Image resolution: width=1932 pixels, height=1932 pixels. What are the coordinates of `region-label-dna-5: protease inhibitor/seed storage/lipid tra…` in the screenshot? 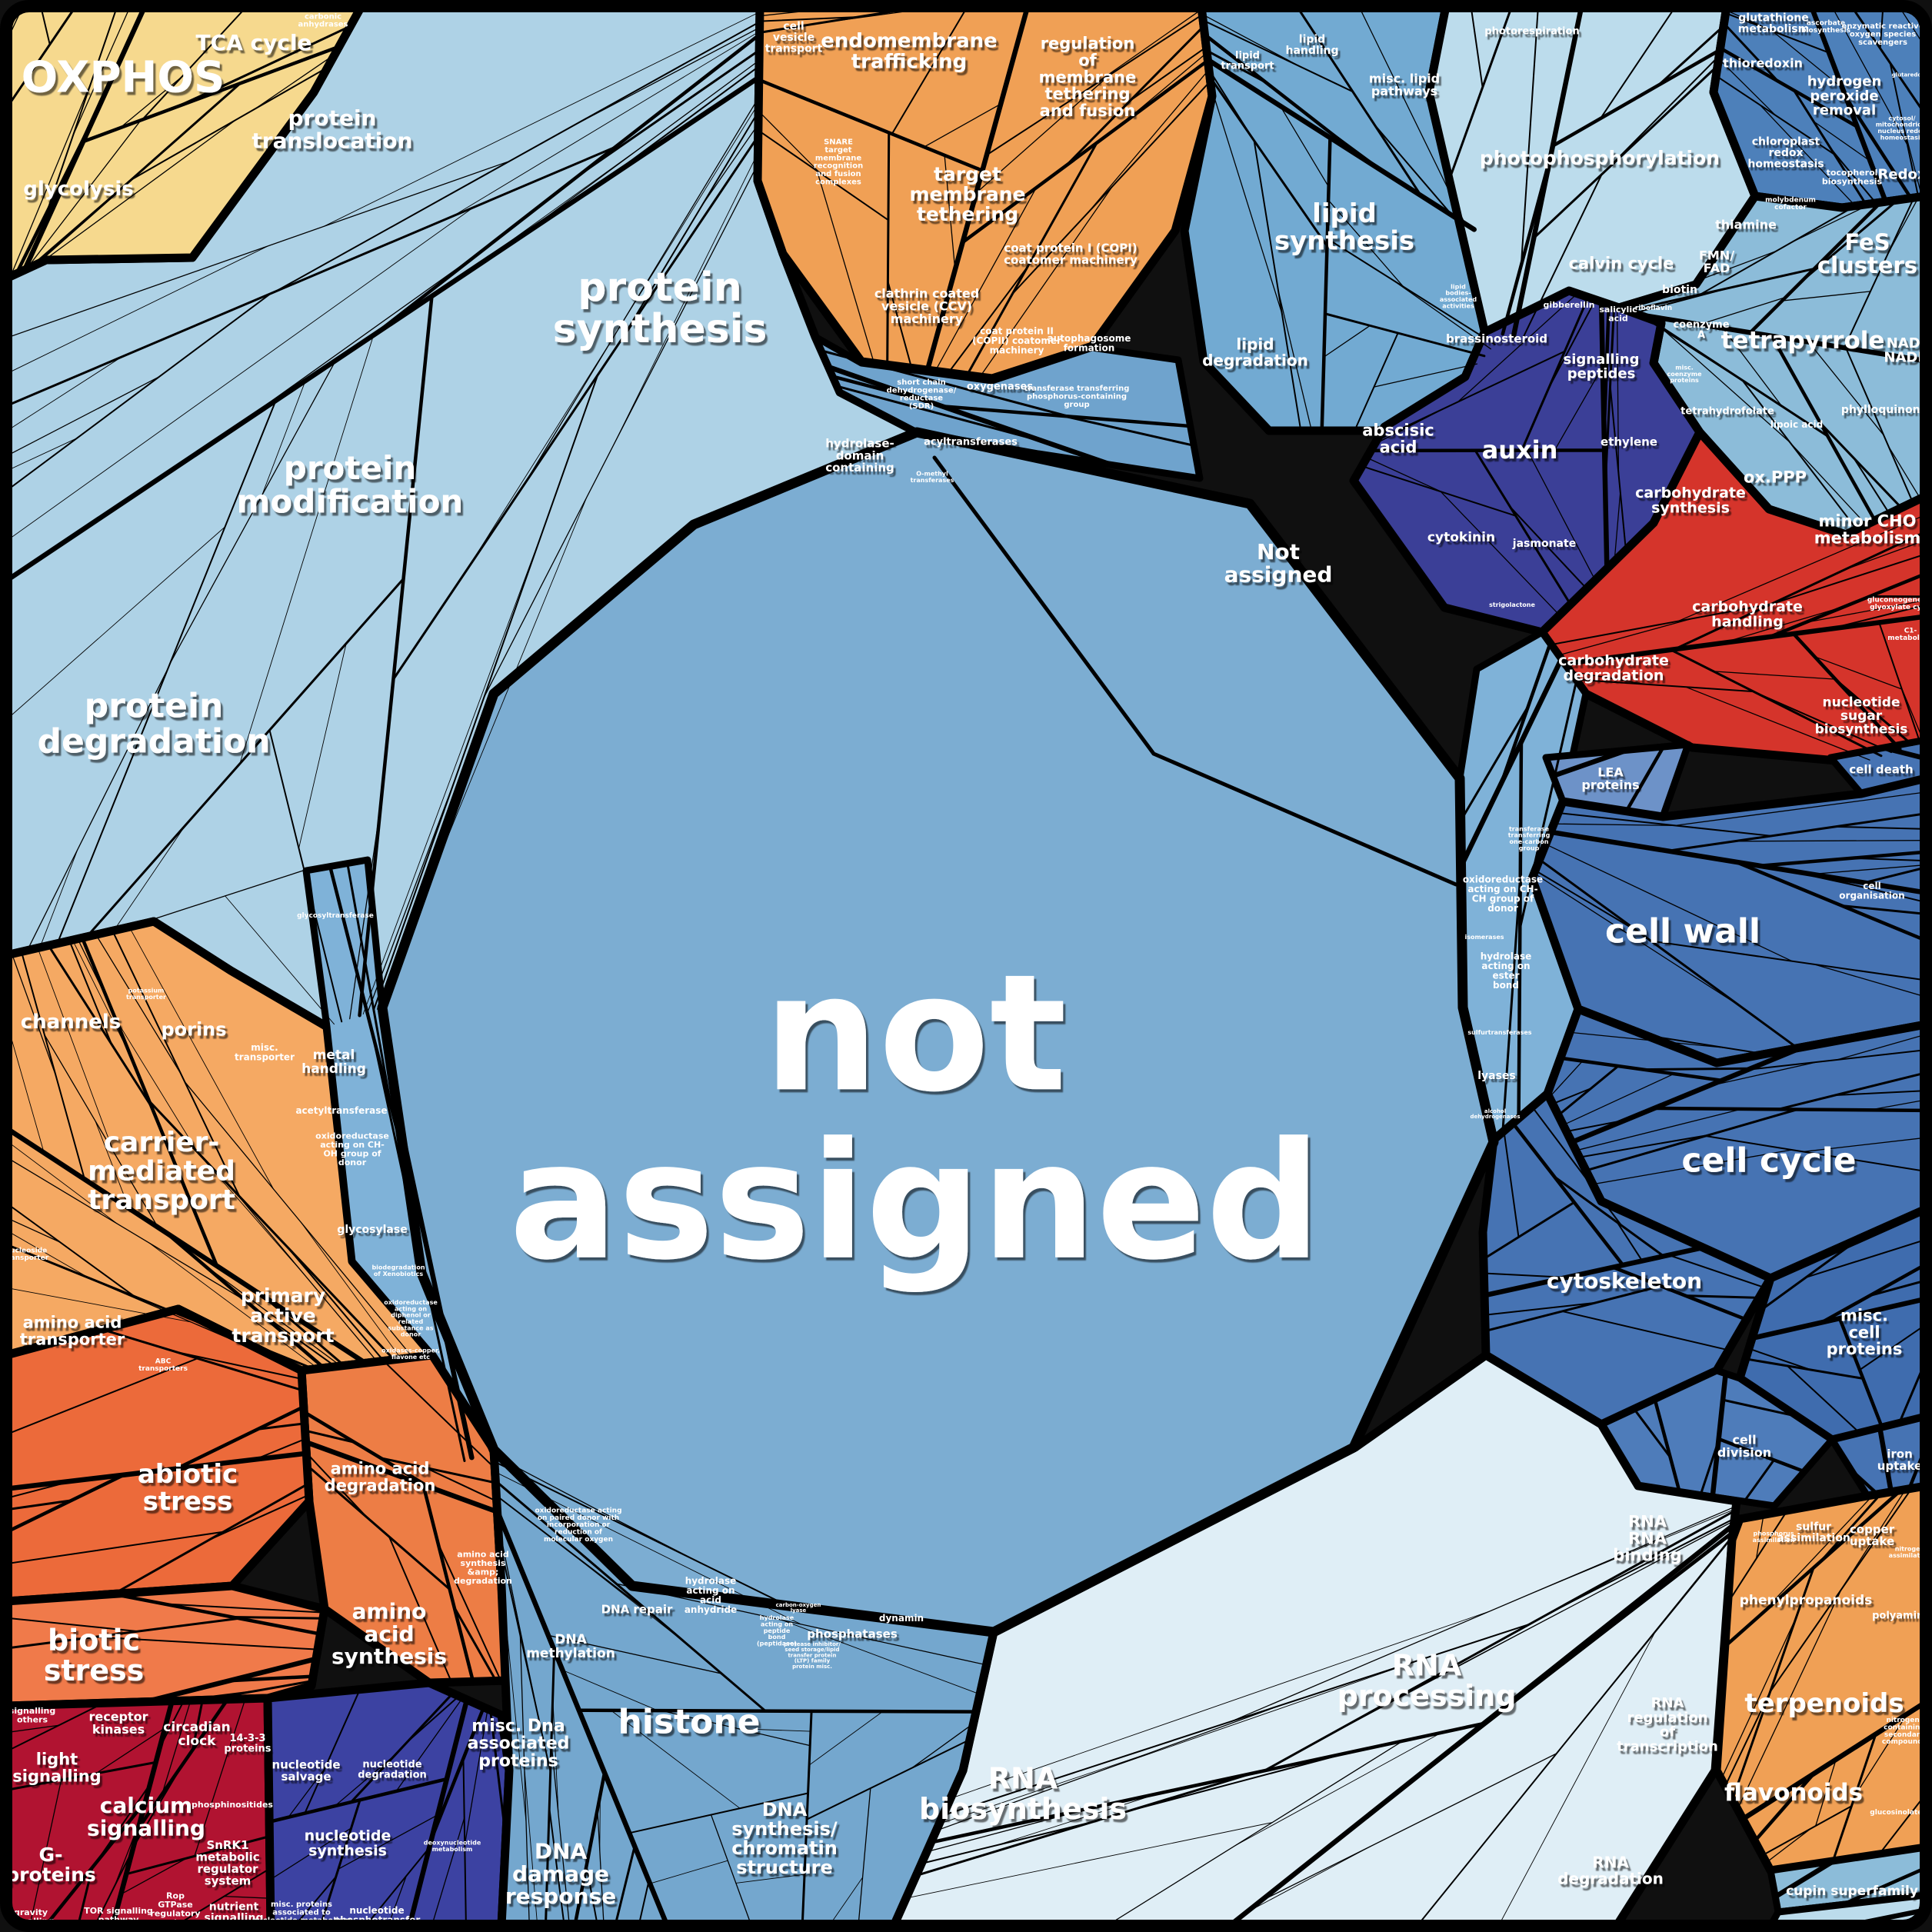 It's located at (812, 1655).